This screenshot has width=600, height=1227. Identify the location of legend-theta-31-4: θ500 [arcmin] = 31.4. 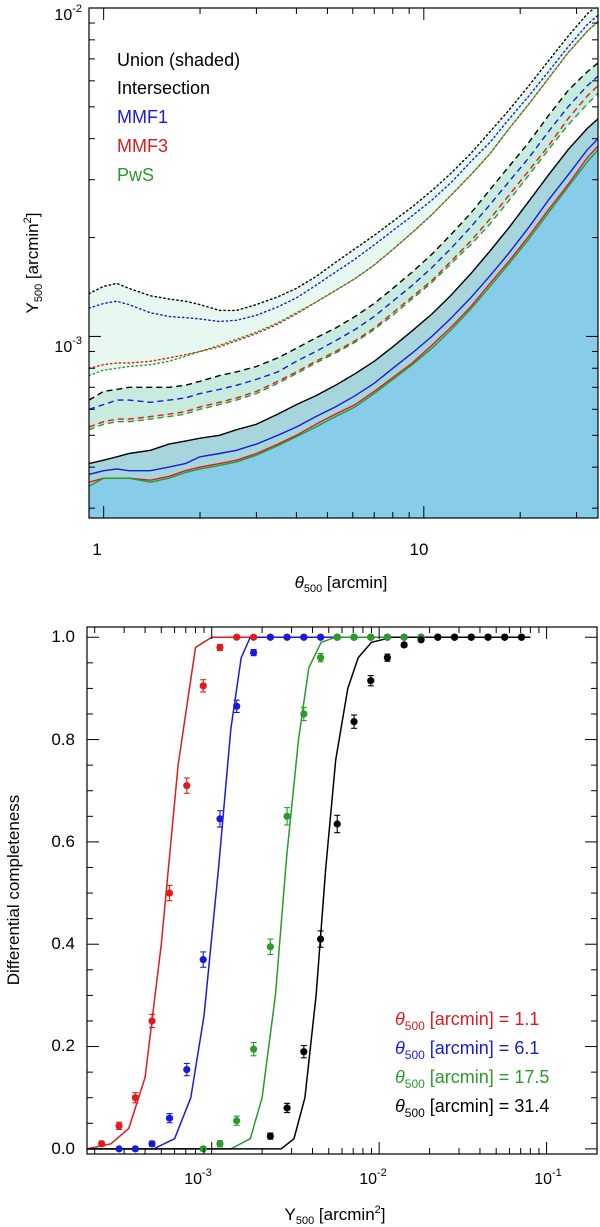
(472, 1108).